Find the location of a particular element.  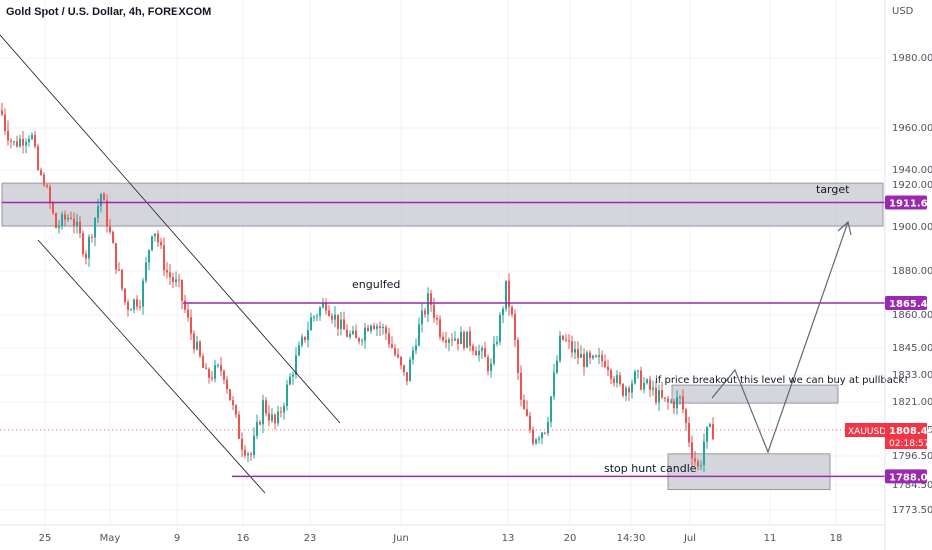

chart-title: Gold Spot / U.S. Dollar, 4h, FOREXCOM is located at coordinates (109, 12).